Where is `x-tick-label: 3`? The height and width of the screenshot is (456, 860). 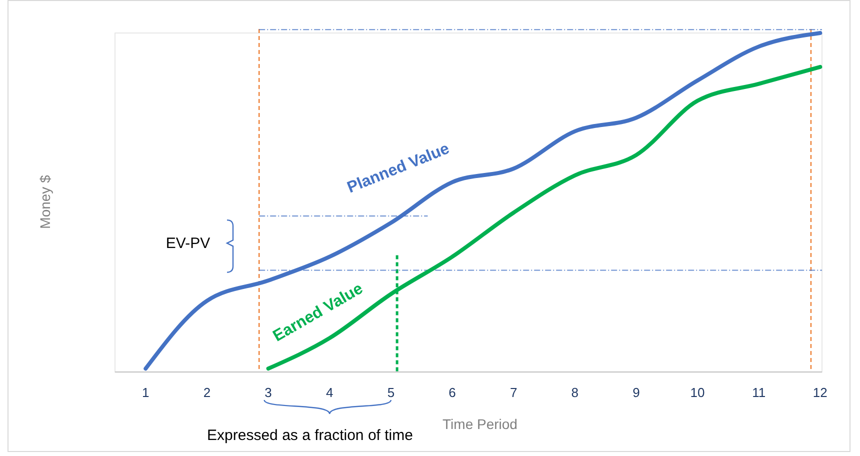
x-tick-label: 3 is located at coordinates (268, 392).